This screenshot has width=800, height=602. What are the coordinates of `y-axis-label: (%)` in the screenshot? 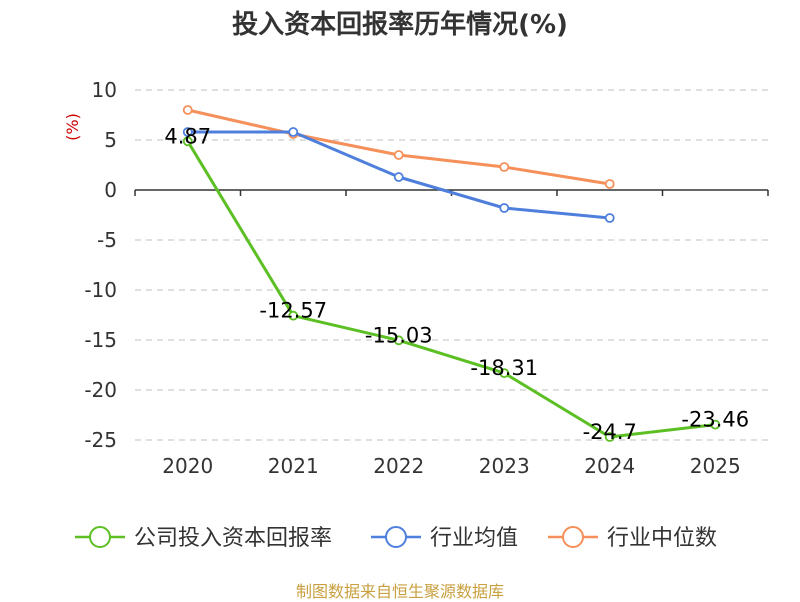 It's located at (72, 127).